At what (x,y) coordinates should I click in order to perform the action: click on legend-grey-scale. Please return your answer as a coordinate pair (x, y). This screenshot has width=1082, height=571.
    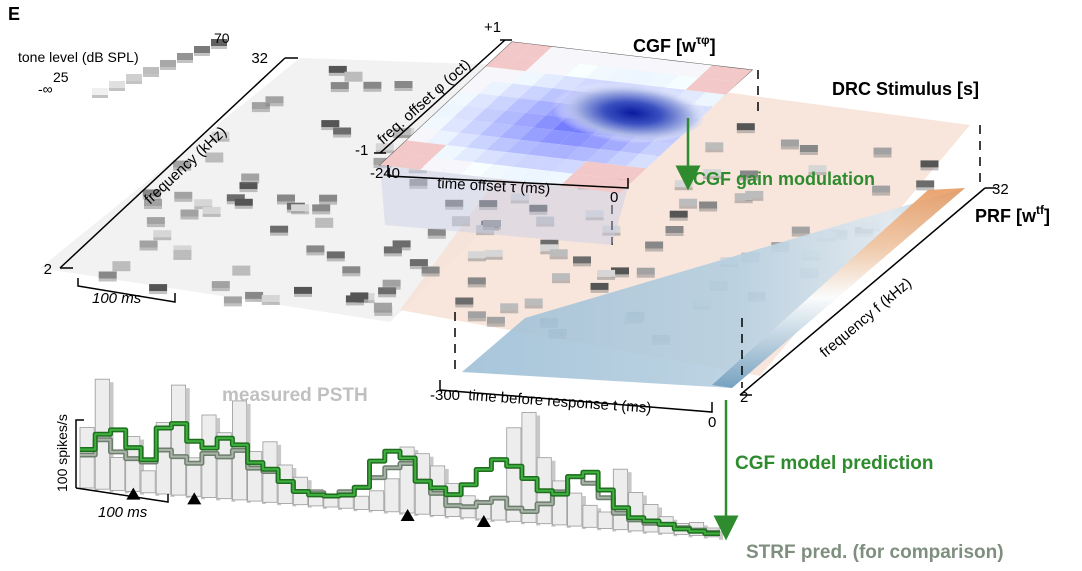
    Looking at the image, I should click on (159, 68).